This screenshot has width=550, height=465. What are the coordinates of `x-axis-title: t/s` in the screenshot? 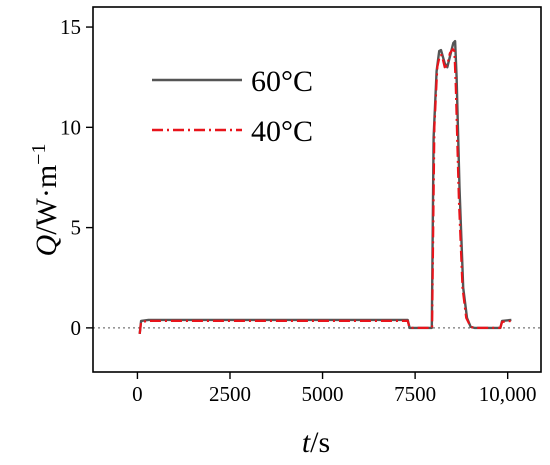 It's located at (316, 442).